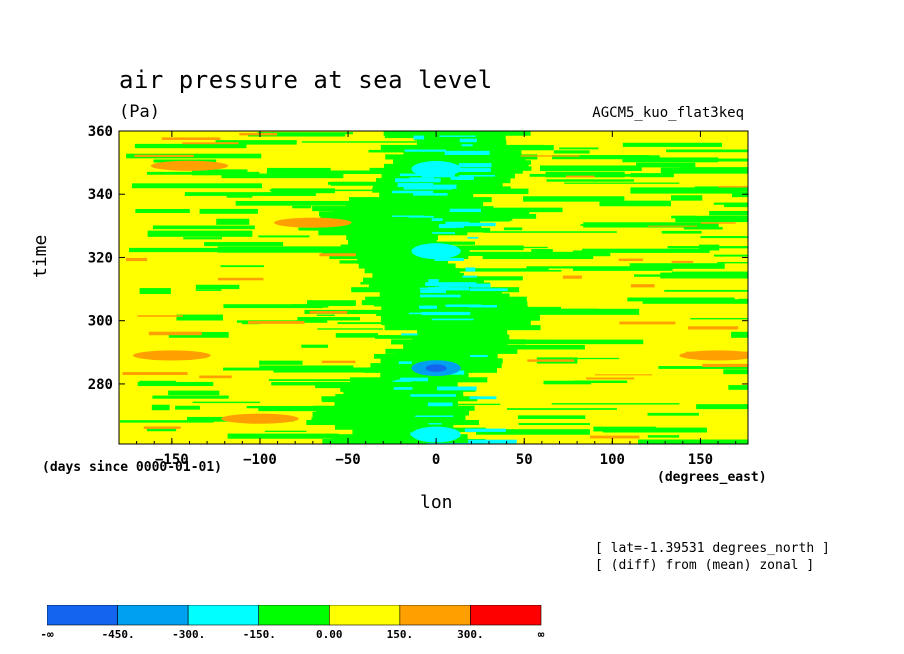 This screenshot has height=654, width=904. Describe the element at coordinates (400, 634) in the screenshot. I see `colorbar-label: 150.` at that location.